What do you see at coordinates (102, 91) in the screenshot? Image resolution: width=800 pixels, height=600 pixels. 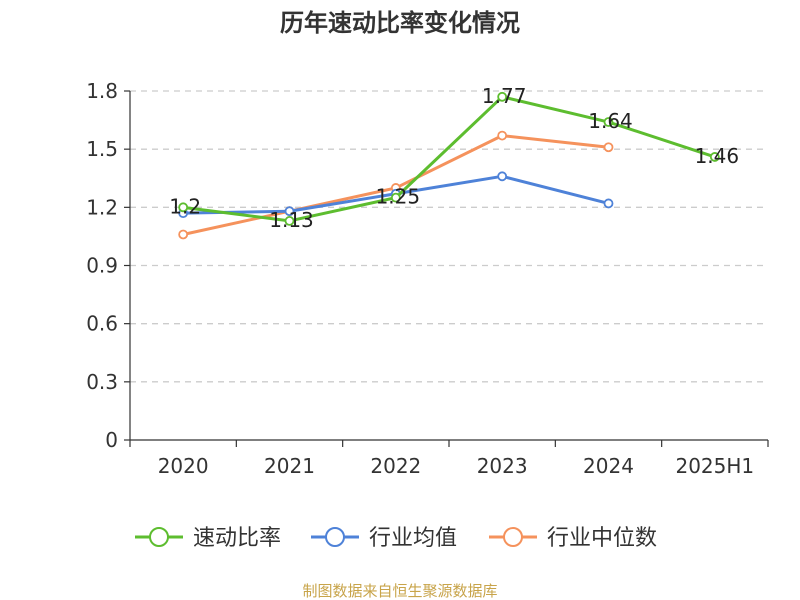 I see `y-tick-label: 1.8` at bounding box center [102, 91].